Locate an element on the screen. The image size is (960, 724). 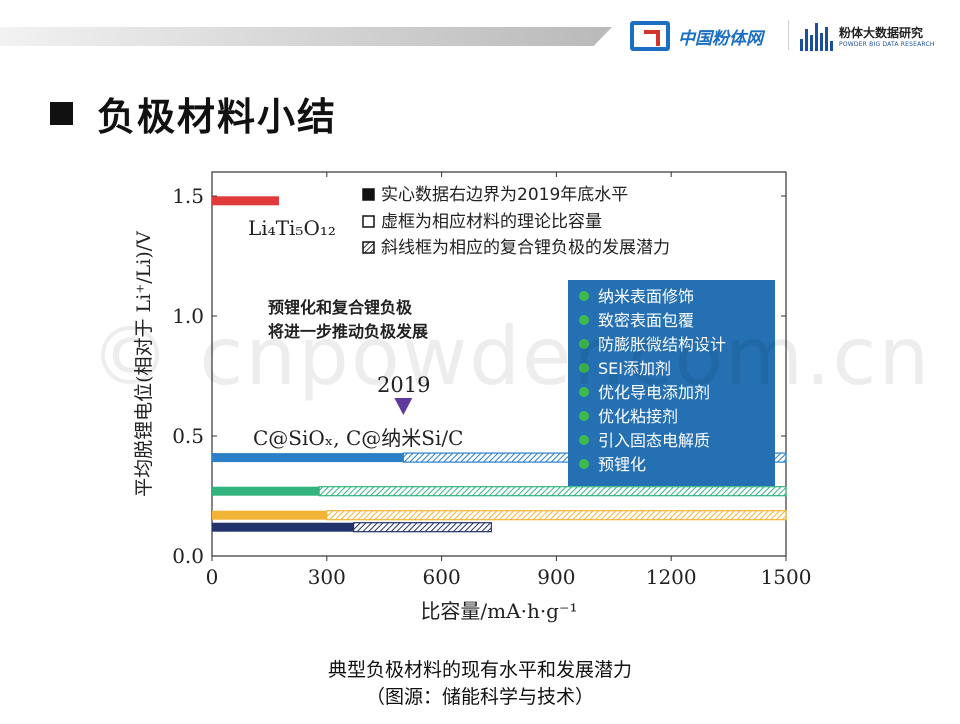
x-tick-label: 1500 is located at coordinates (786, 577).